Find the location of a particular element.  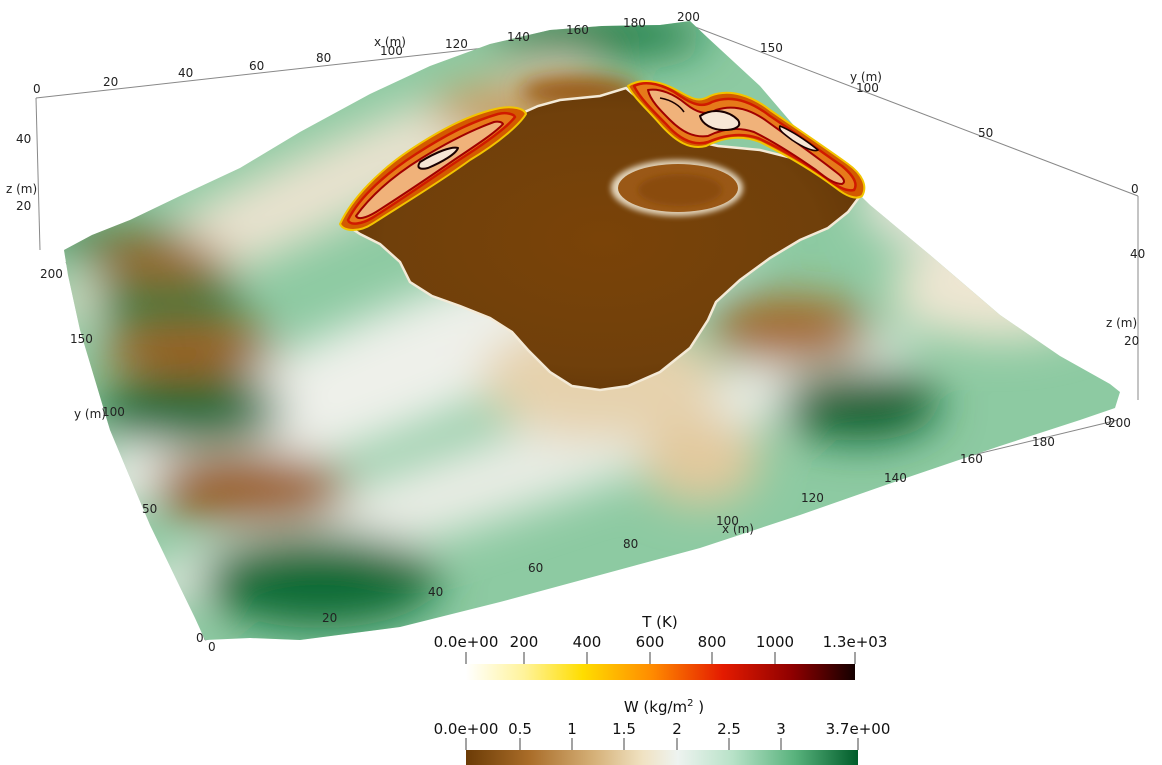

water-load-tick-label: 3.7e+00 is located at coordinates (858, 729).